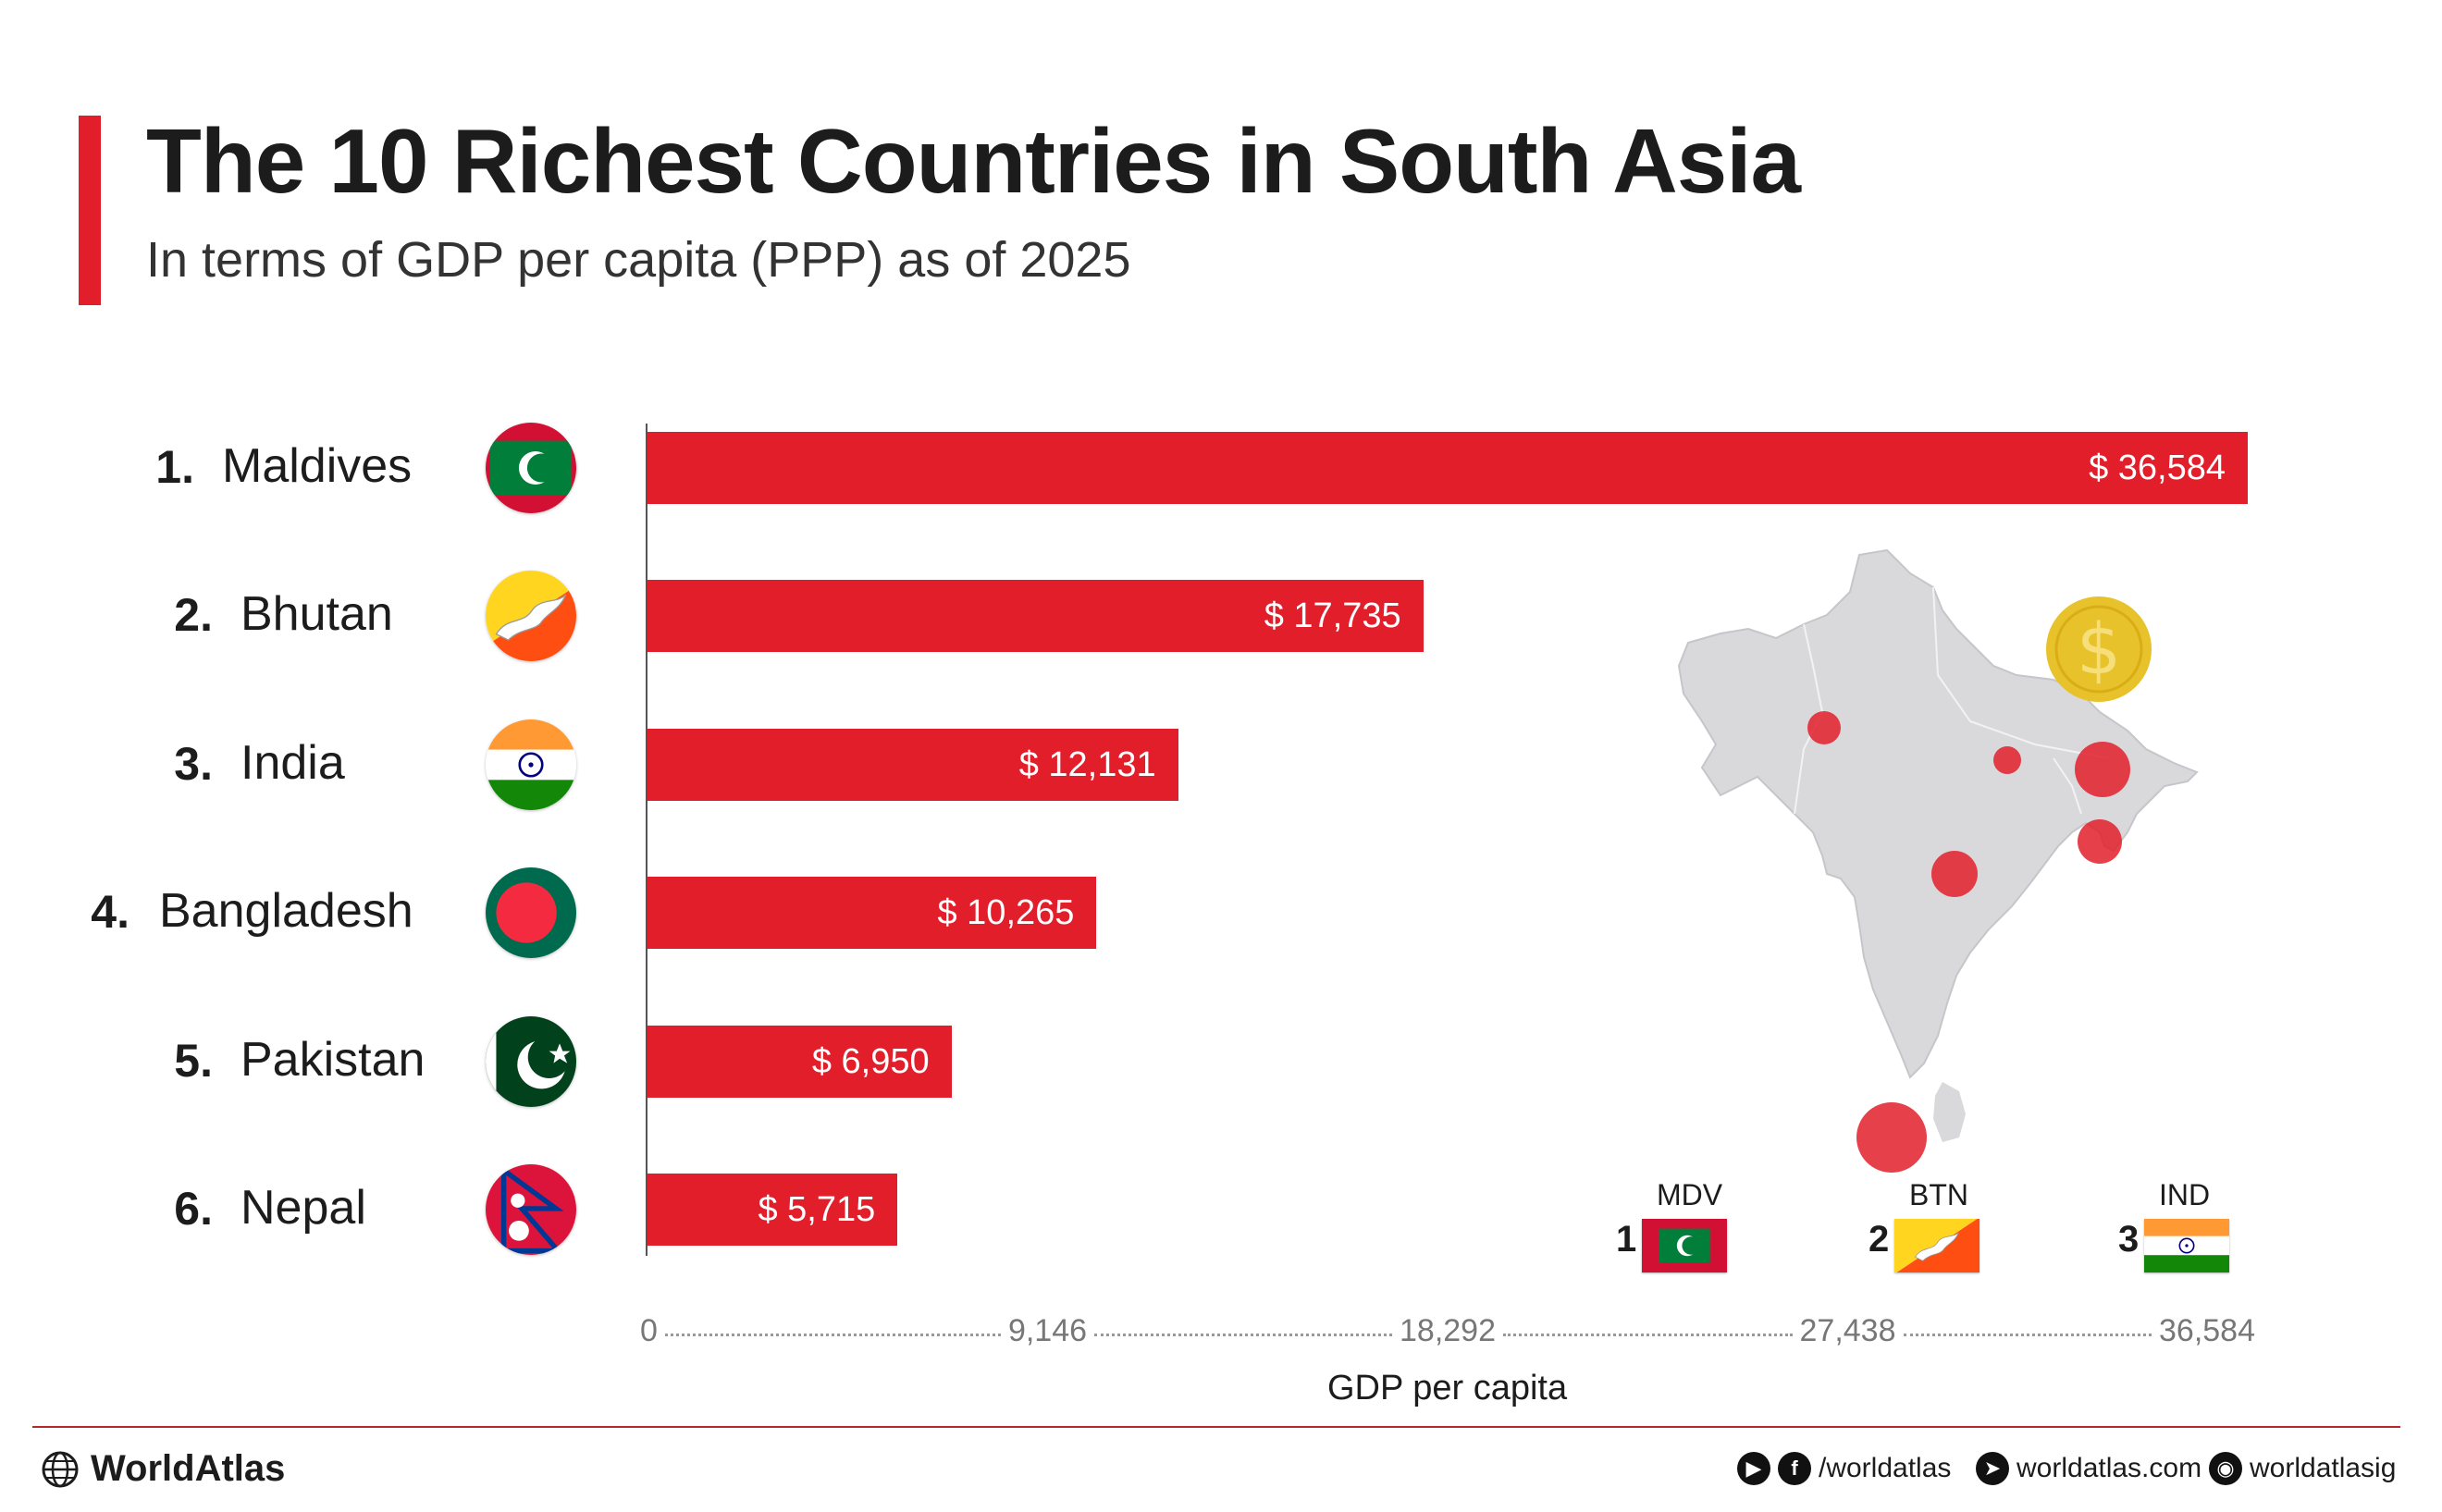 The height and width of the screenshot is (1512, 2442). I want to click on website-link: ➤ worldatlas.com, so click(2089, 1468).